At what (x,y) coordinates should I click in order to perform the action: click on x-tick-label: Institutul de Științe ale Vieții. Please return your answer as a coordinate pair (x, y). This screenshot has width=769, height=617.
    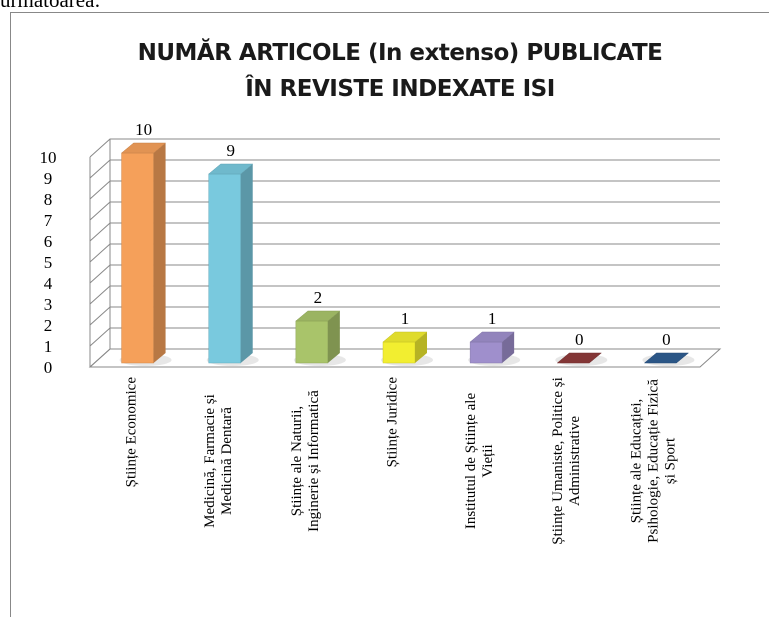
    Looking at the image, I should click on (480, 461).